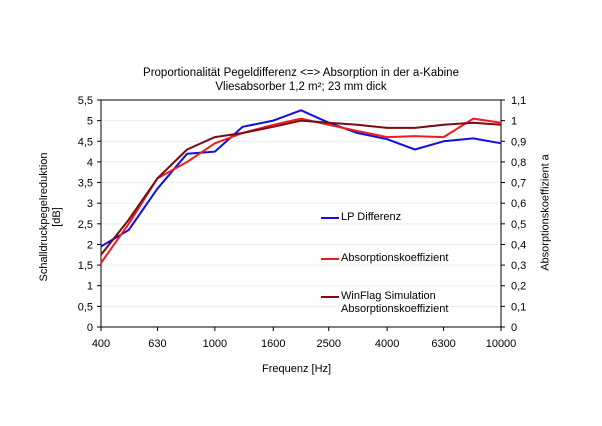  Describe the element at coordinates (501, 344) in the screenshot. I see `x-tick-label: 10000` at that location.